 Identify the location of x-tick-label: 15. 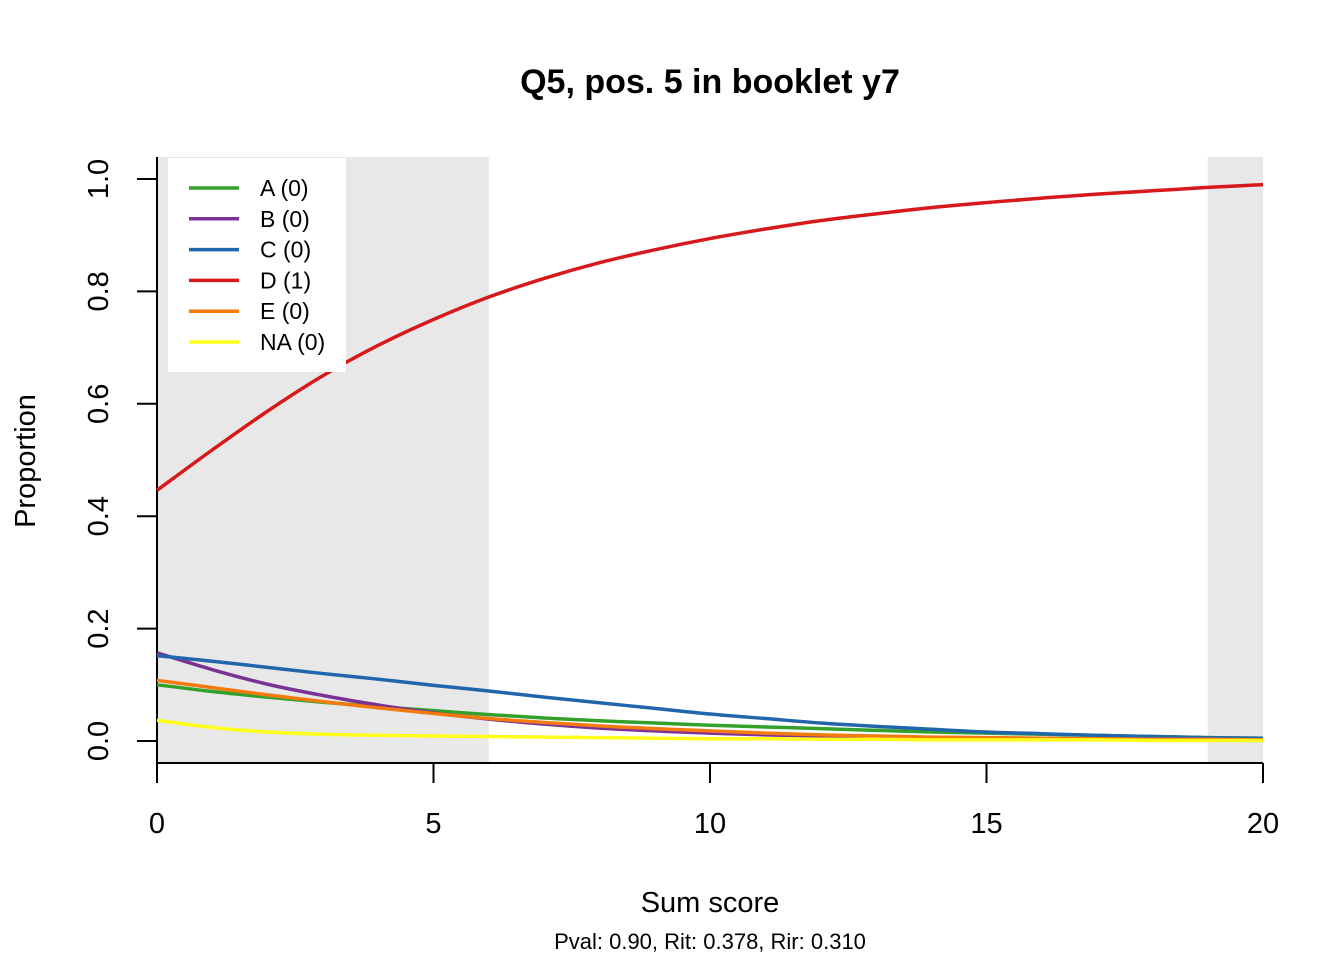
(986, 824).